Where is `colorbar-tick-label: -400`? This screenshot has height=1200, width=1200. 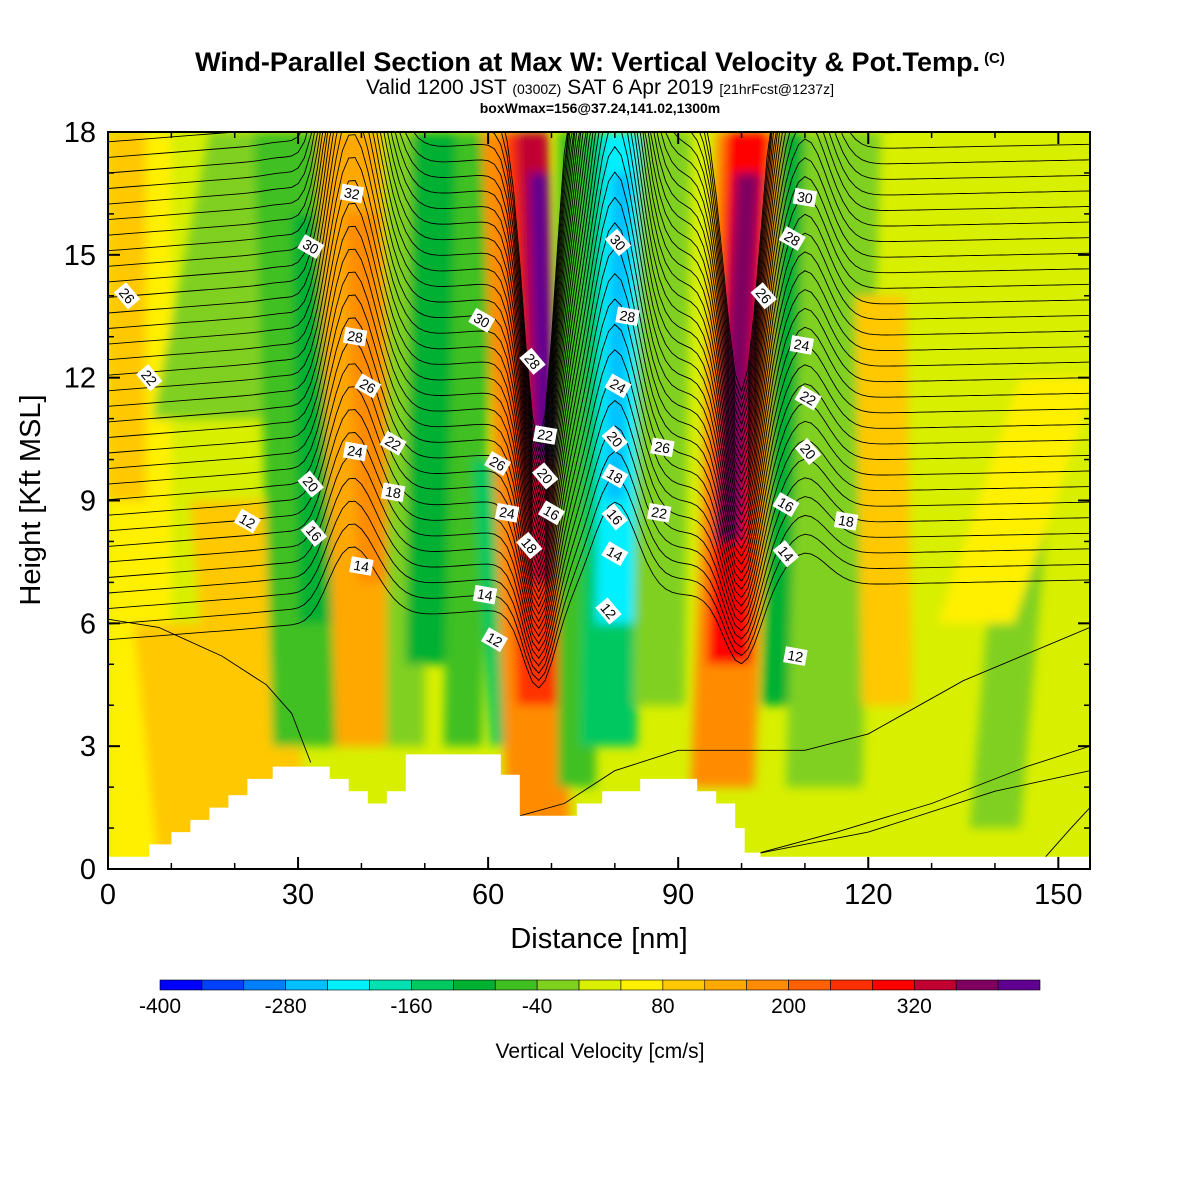
colorbar-tick-label: -400 is located at coordinates (160, 1006).